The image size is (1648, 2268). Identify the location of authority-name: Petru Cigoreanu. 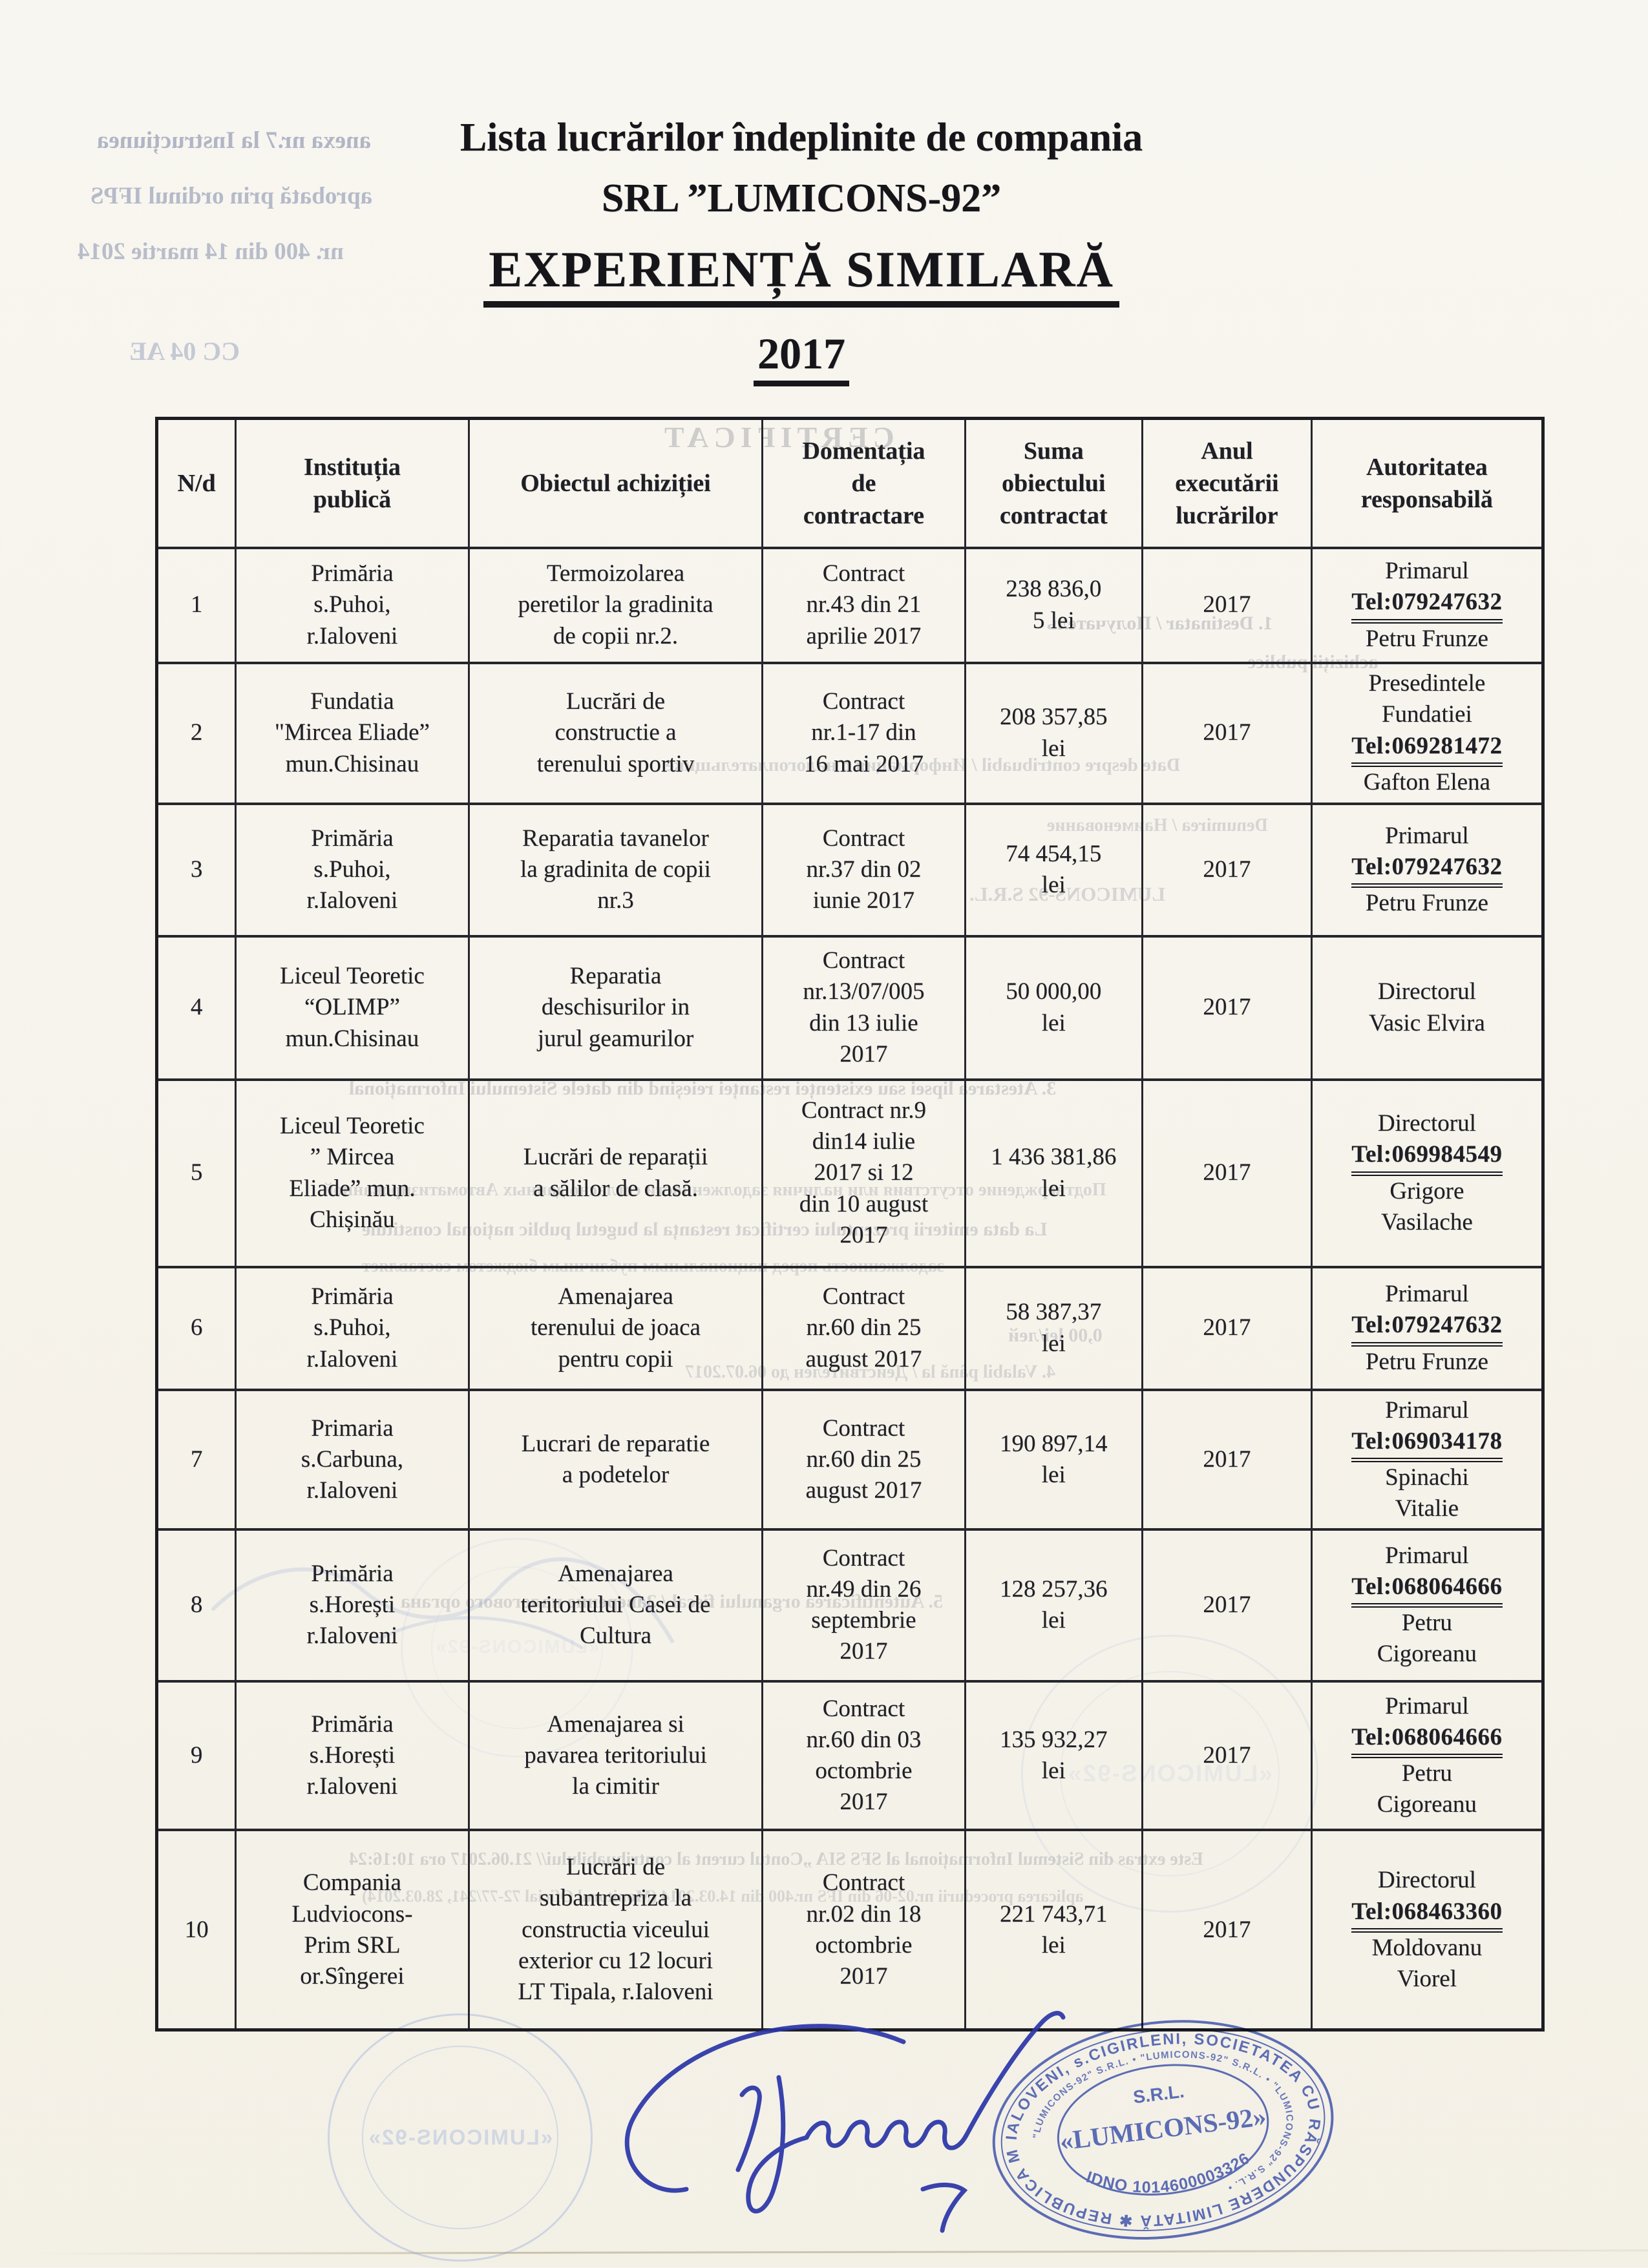
(1427, 1789).